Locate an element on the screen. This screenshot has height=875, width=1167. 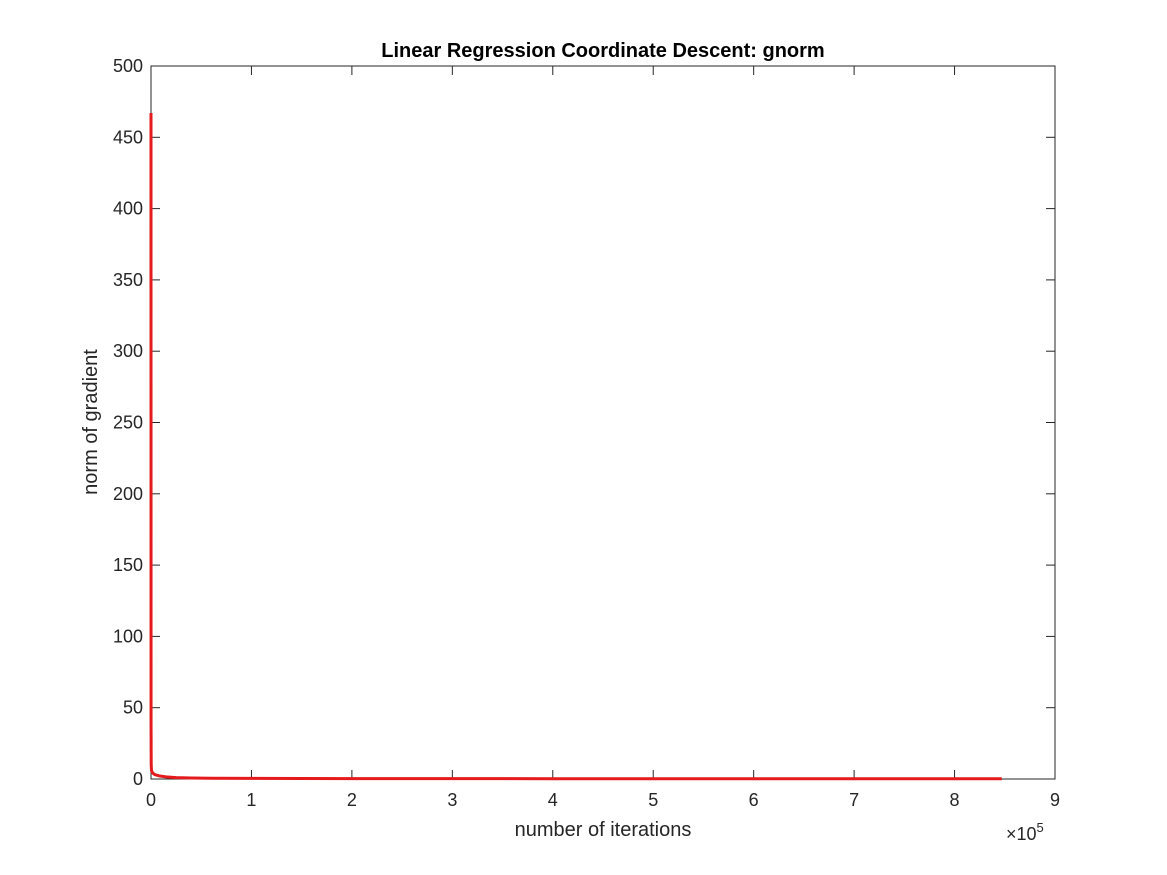
x-tick-label: 3 is located at coordinates (452, 800).